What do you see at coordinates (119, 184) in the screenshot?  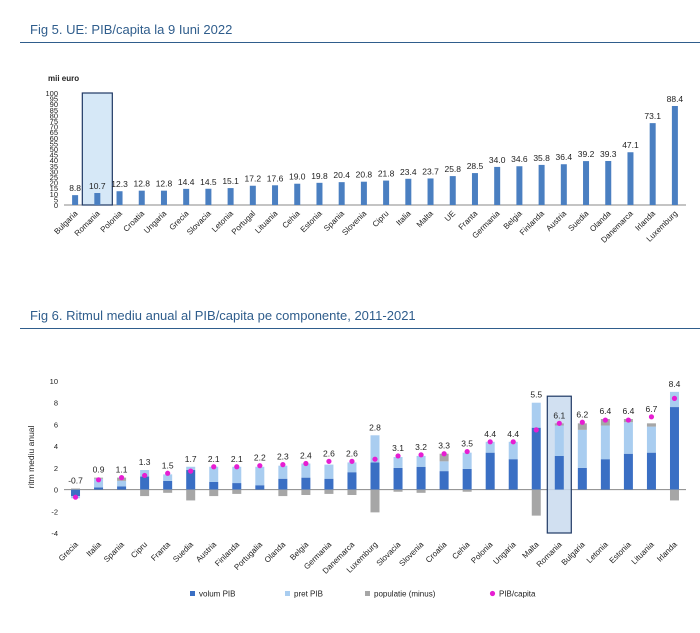 I see `fig5-data-label-polonia: 12.3` at bounding box center [119, 184].